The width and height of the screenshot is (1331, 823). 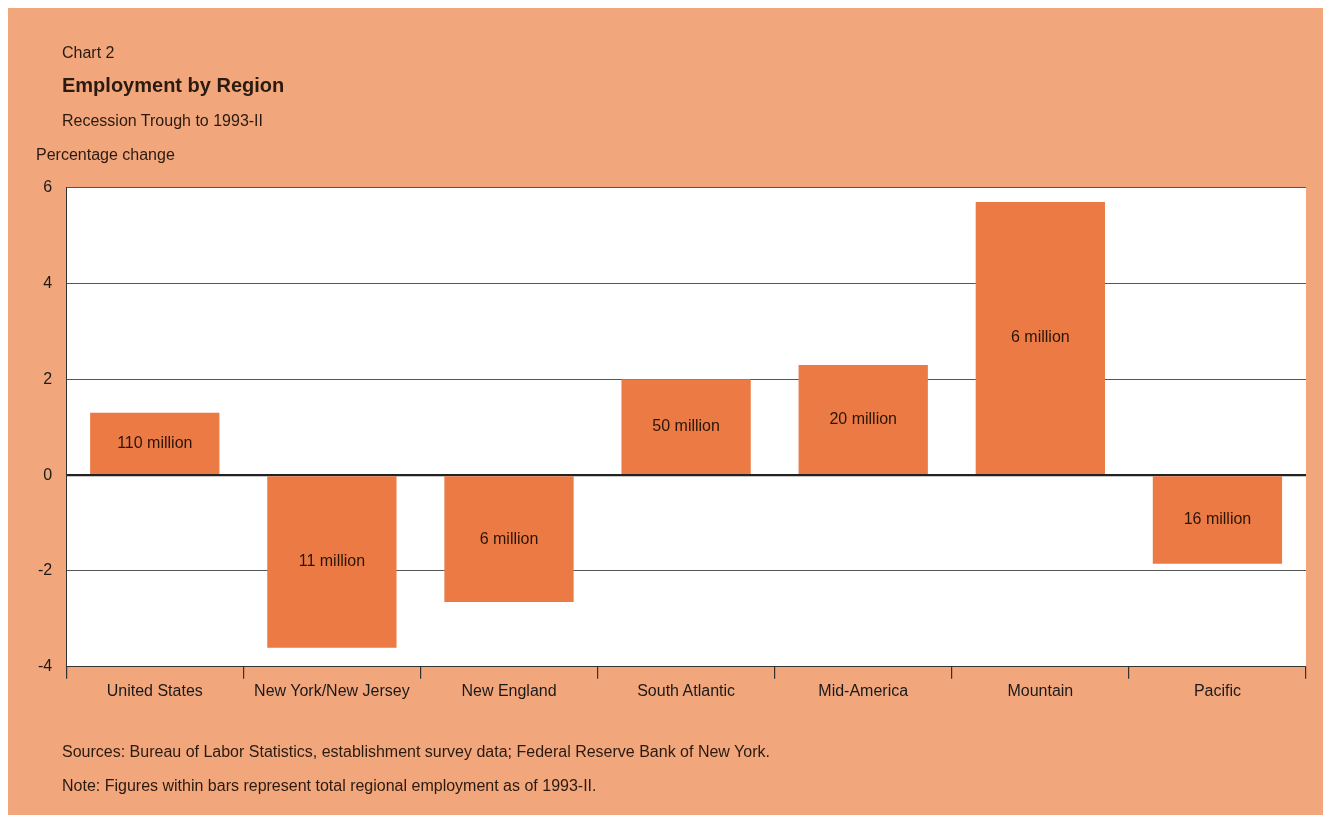 I want to click on y-tick-label: 4, so click(x=48, y=282).